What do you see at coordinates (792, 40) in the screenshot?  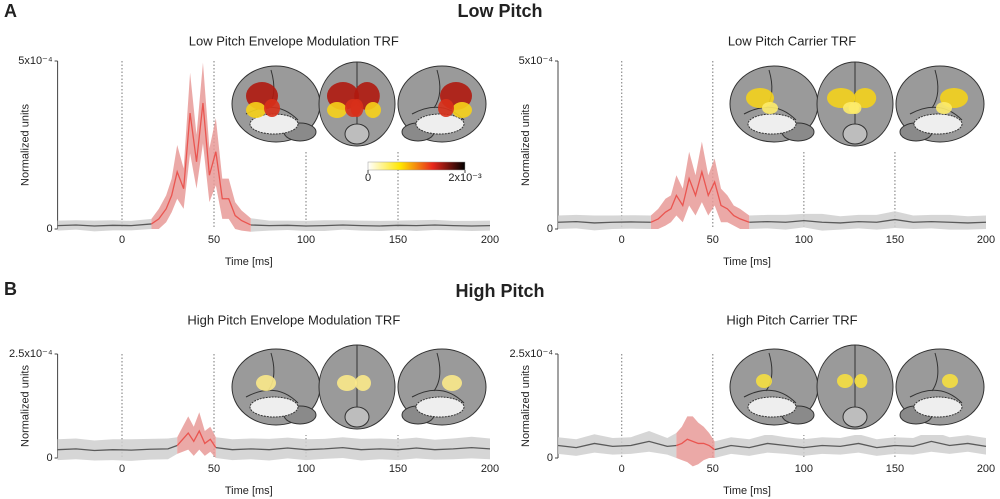 I see `chart-title: Low Pitch Carrier TRF` at bounding box center [792, 40].